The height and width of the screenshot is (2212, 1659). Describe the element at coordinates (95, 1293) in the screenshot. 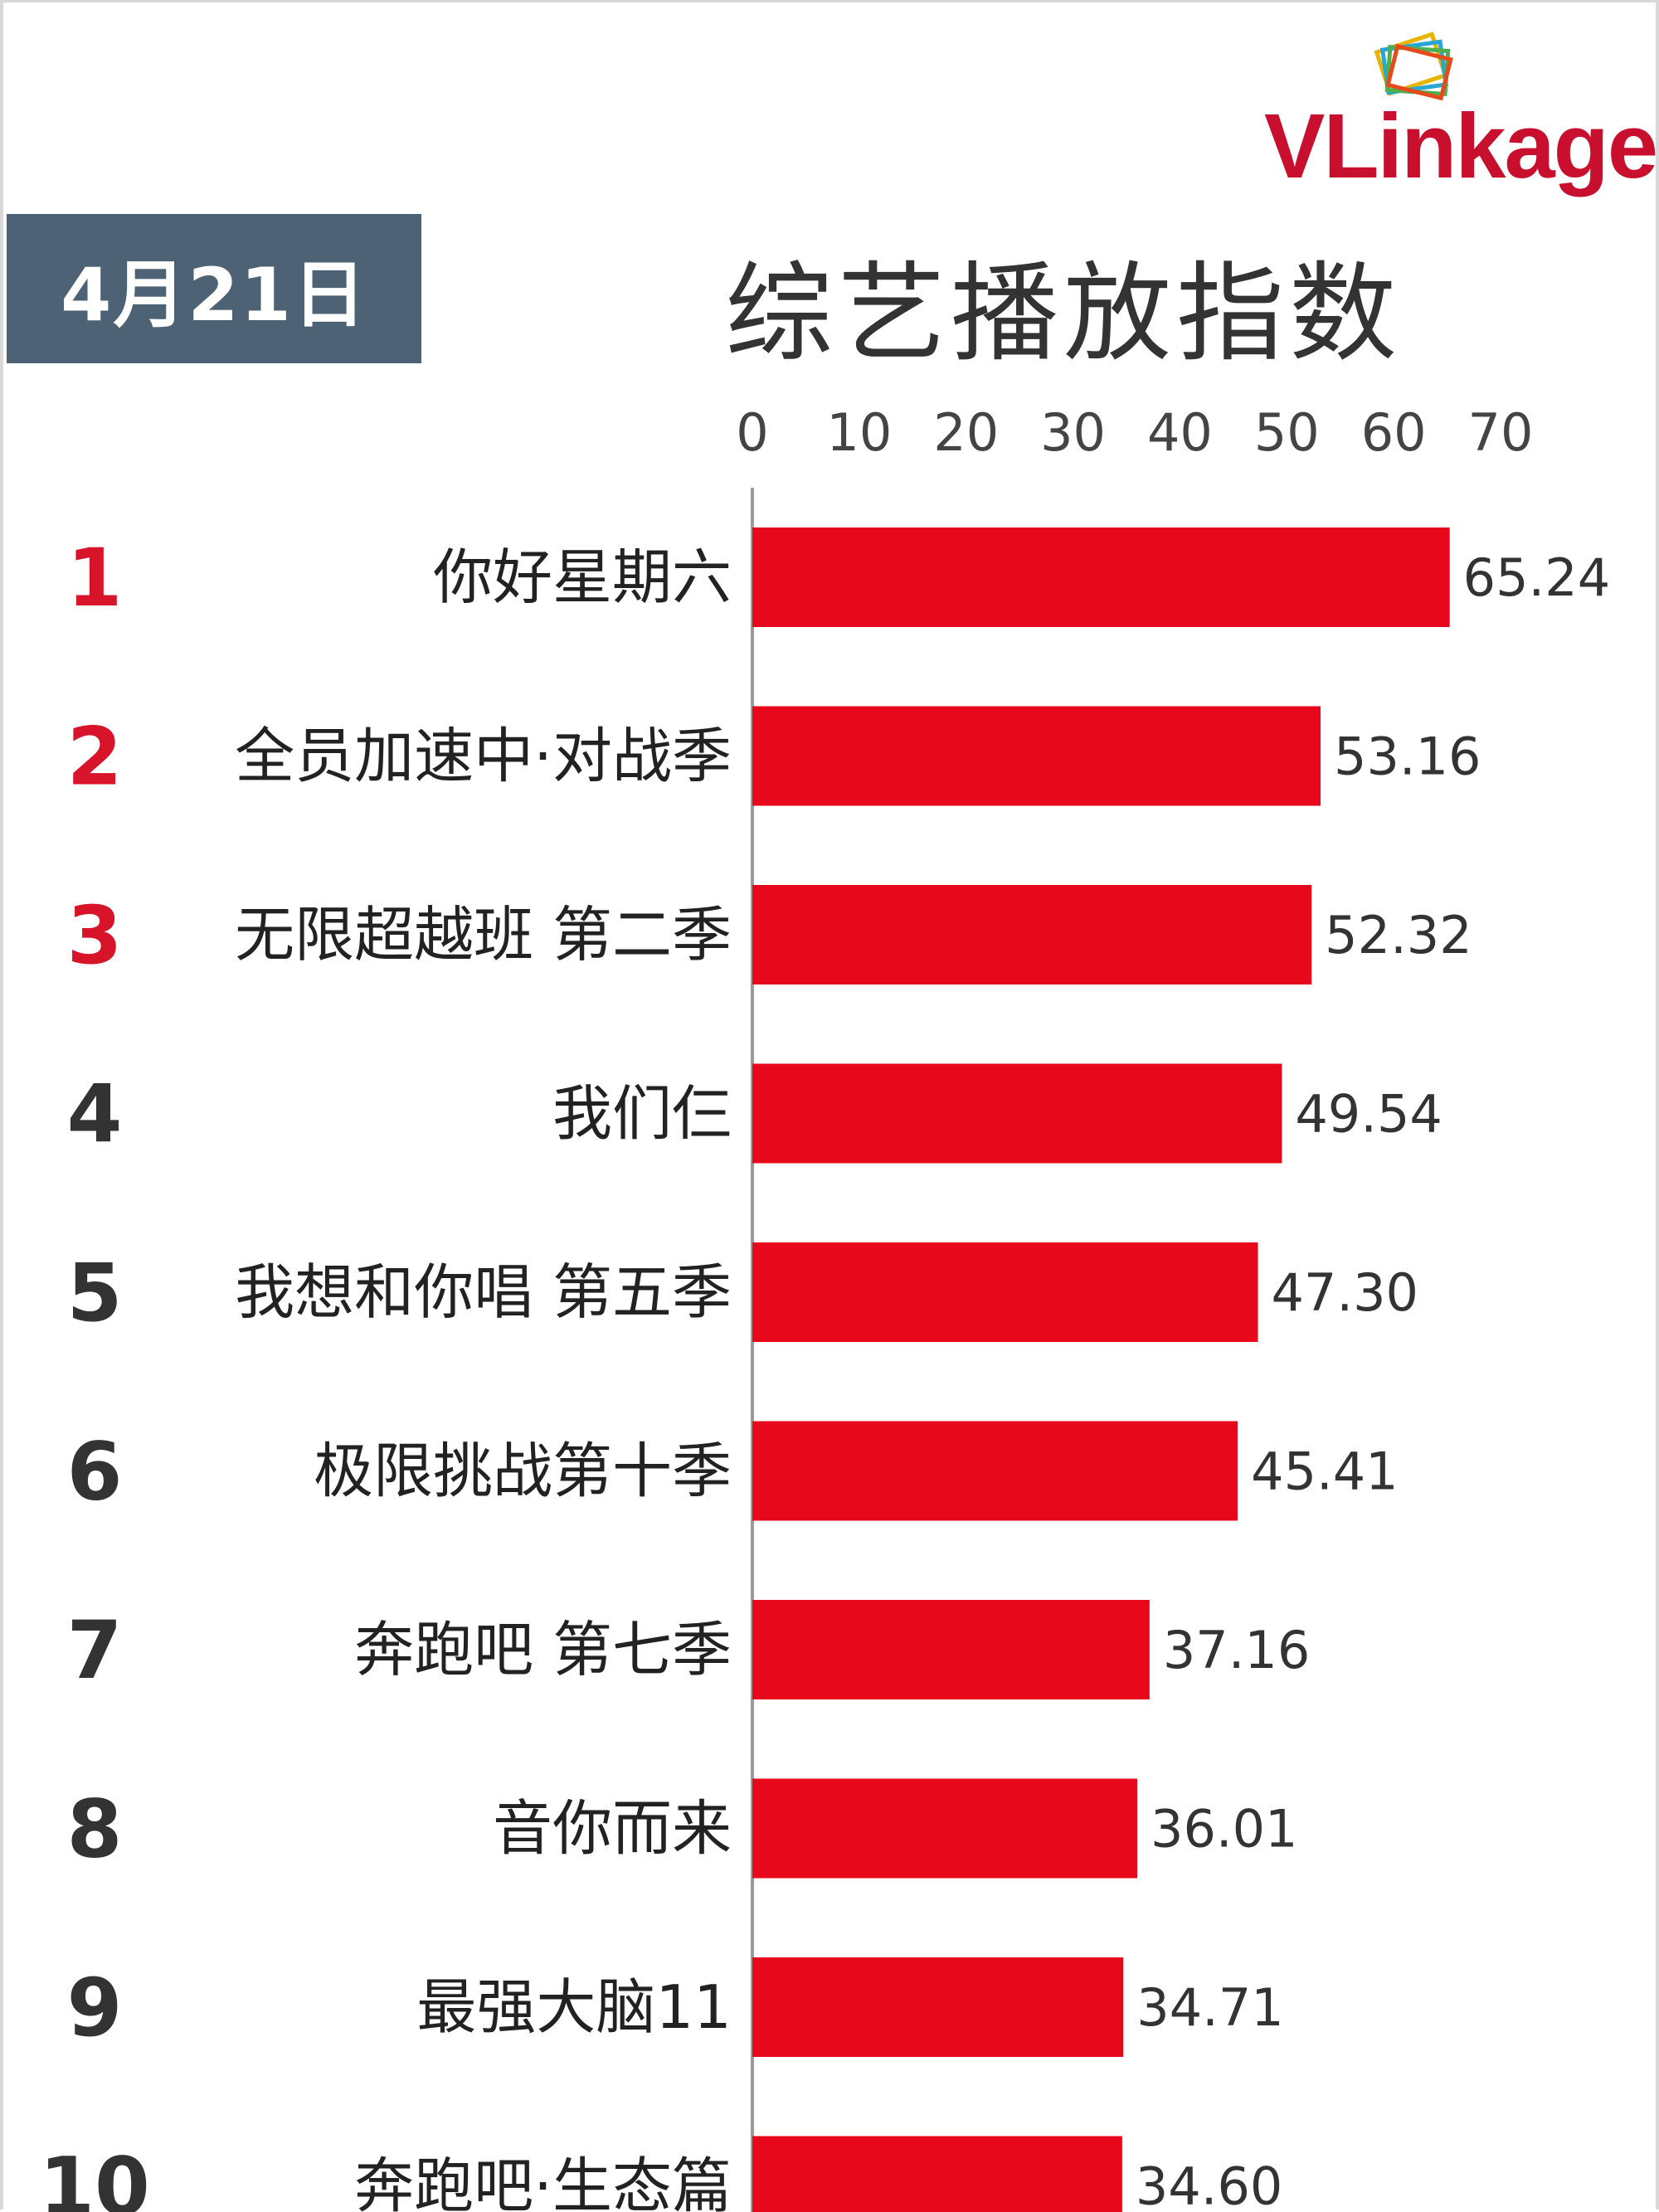

I see `rank-number: 5` at that location.